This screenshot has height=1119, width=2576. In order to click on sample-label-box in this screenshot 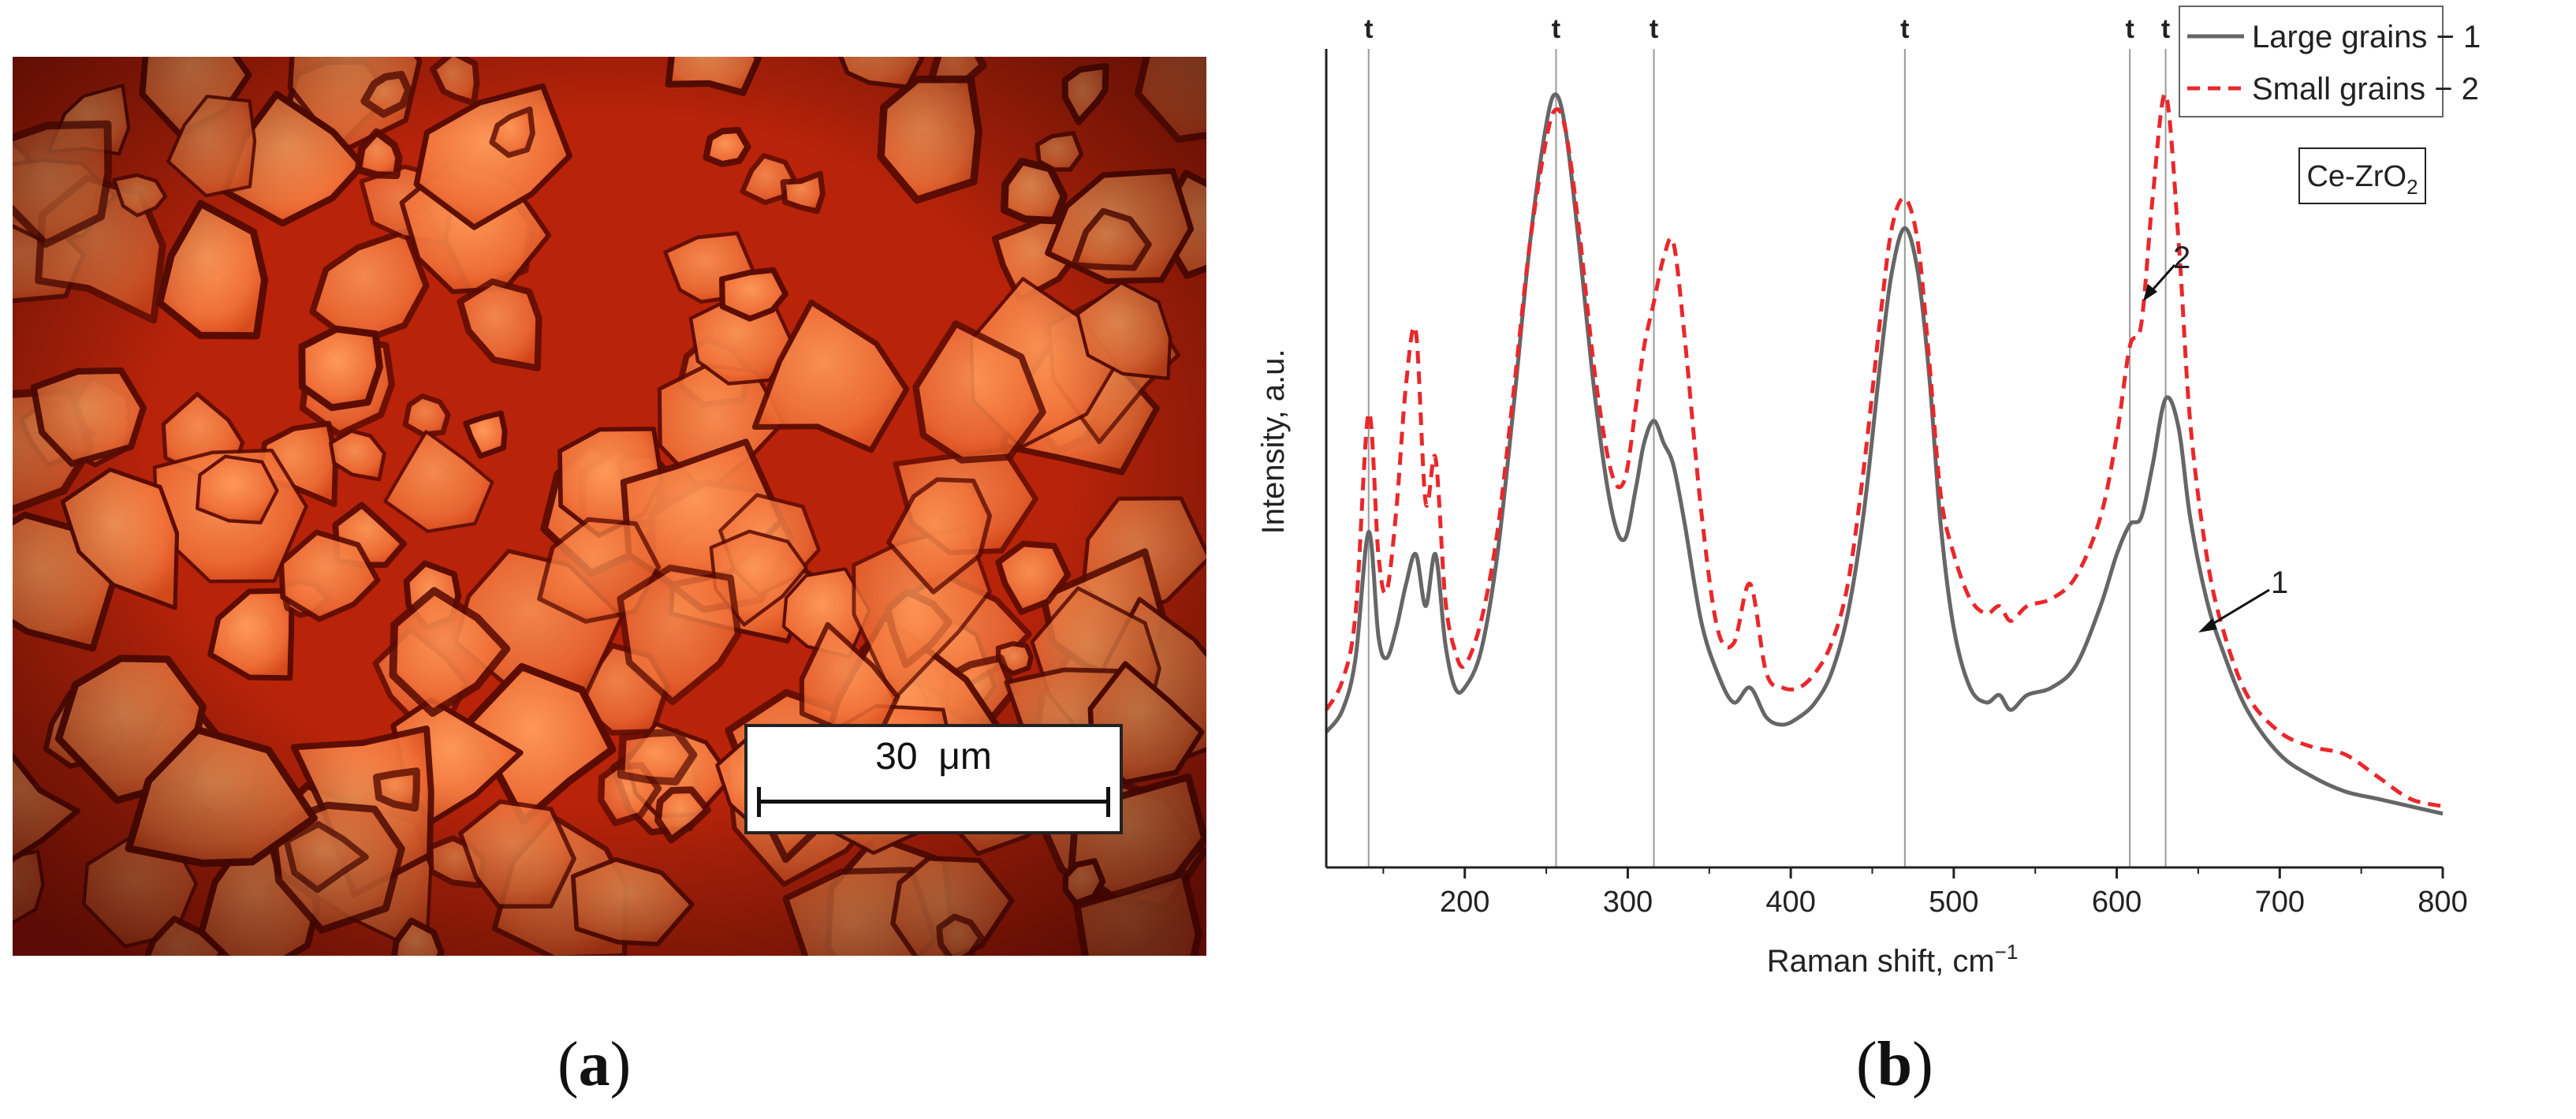, I will do `click(2362, 175)`.